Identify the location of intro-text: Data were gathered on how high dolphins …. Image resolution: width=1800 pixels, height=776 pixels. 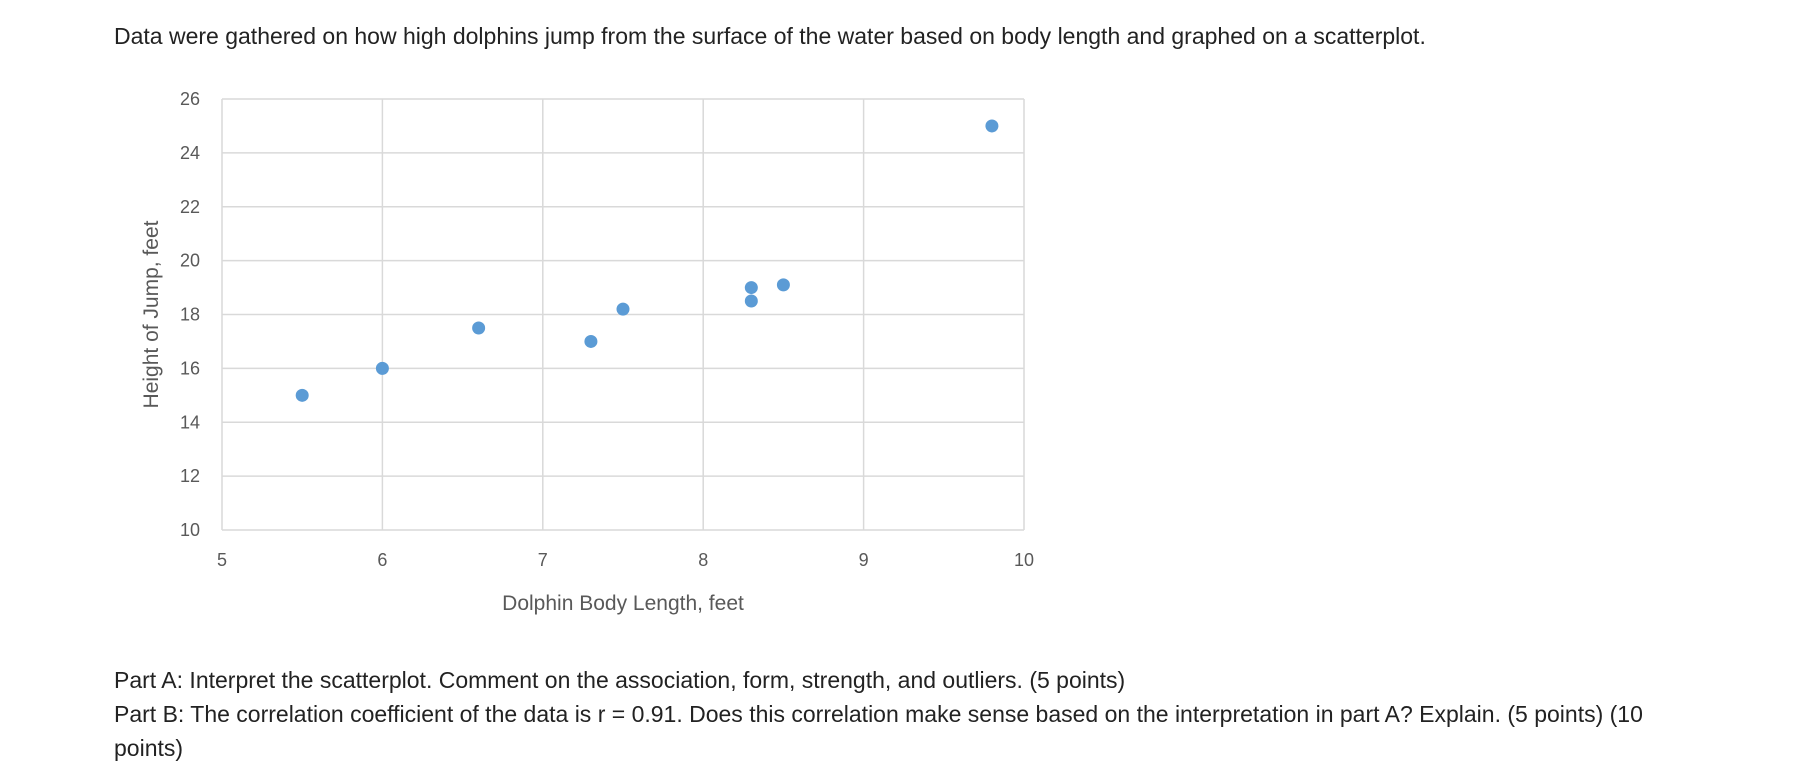
(770, 36).